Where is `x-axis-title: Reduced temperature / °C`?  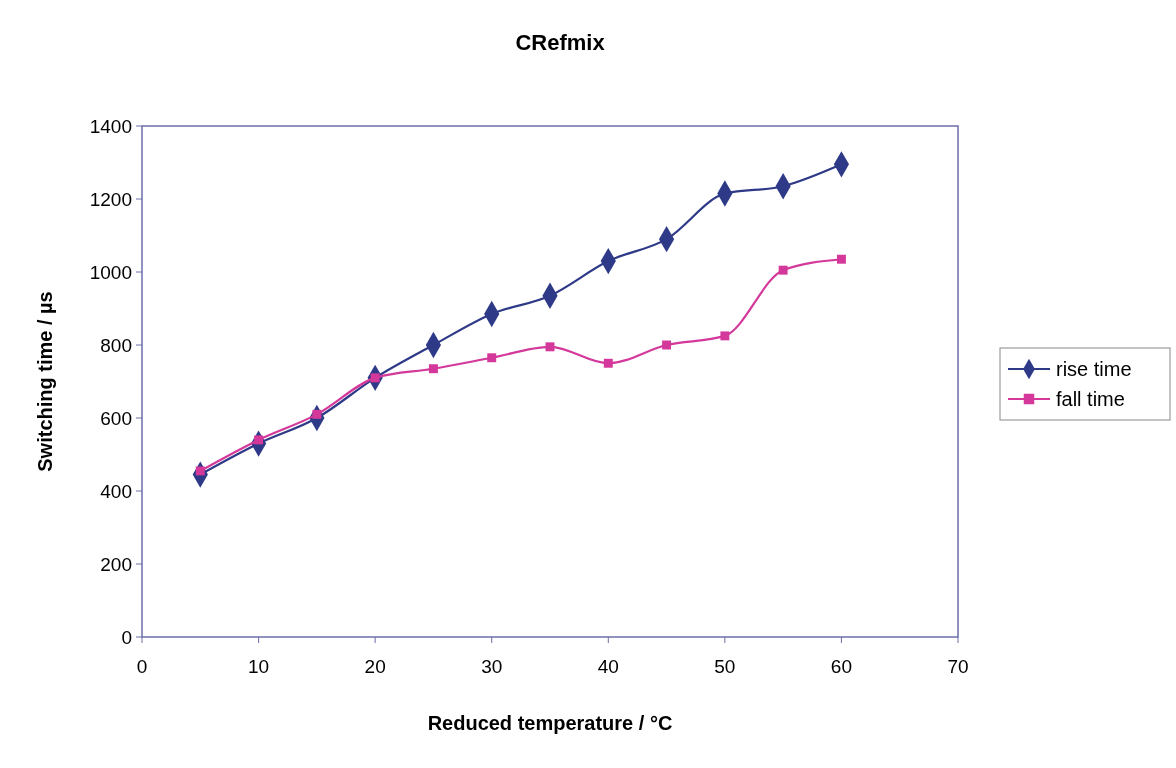
x-axis-title: Reduced temperature / °C is located at coordinates (550, 723).